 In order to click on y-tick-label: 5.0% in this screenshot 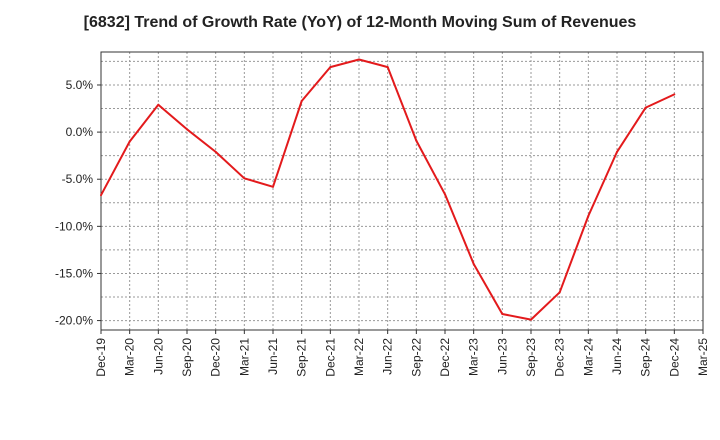, I will do `click(80, 85)`.